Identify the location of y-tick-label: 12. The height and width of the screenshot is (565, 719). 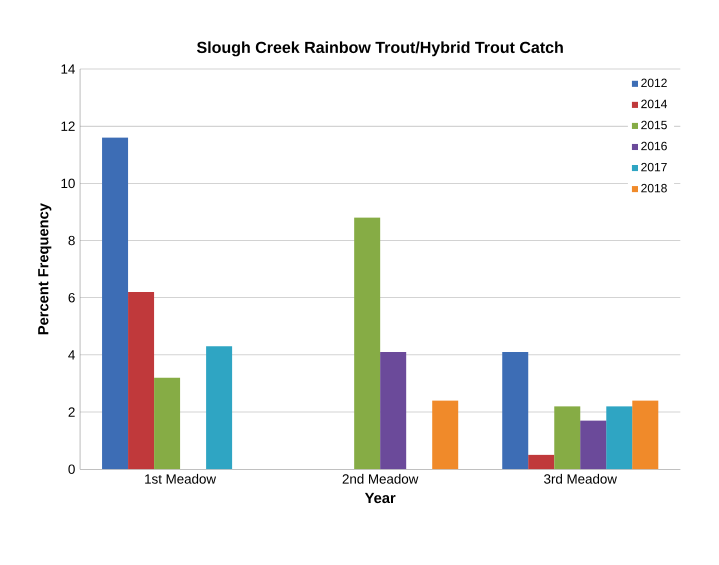
(68, 126).